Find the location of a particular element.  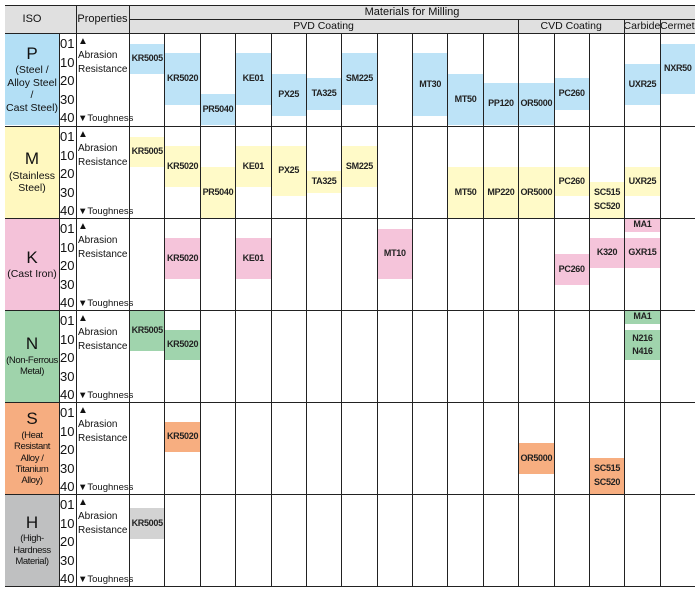

grade-bar-k320: K320 is located at coordinates (607, 253).